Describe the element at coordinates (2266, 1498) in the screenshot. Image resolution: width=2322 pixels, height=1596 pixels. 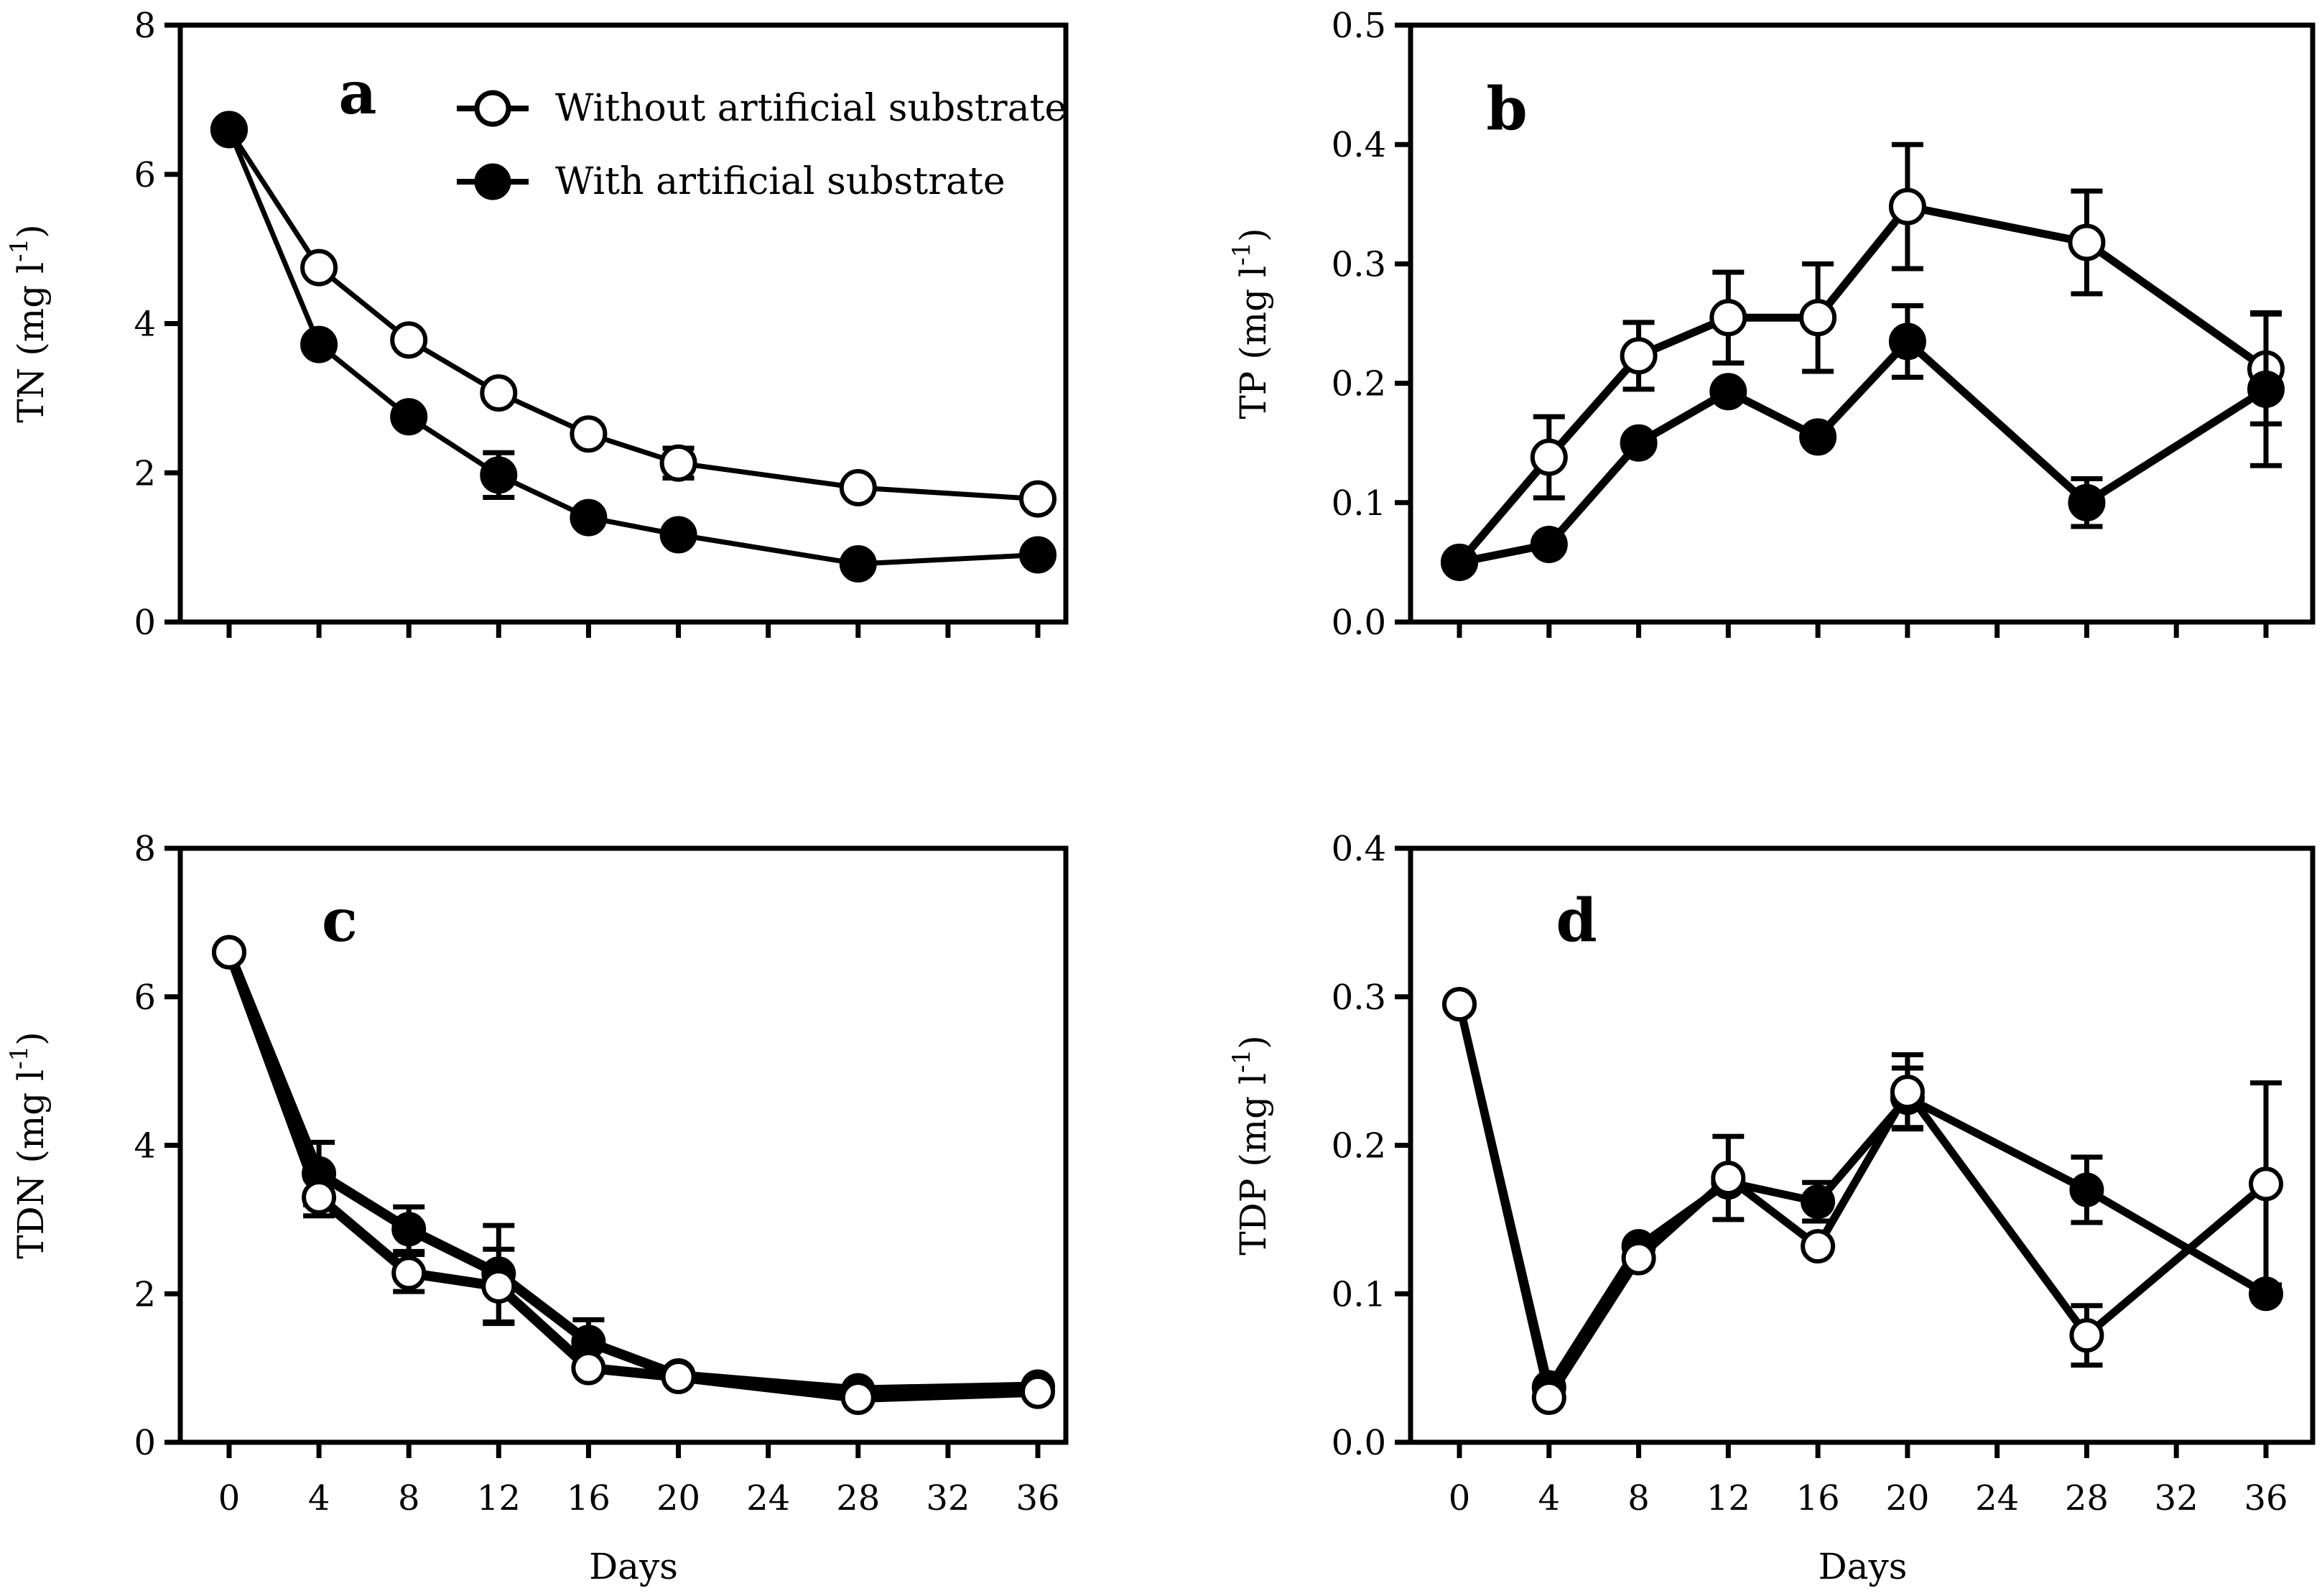
I see `panel-d-x-tick-label: 36` at that location.